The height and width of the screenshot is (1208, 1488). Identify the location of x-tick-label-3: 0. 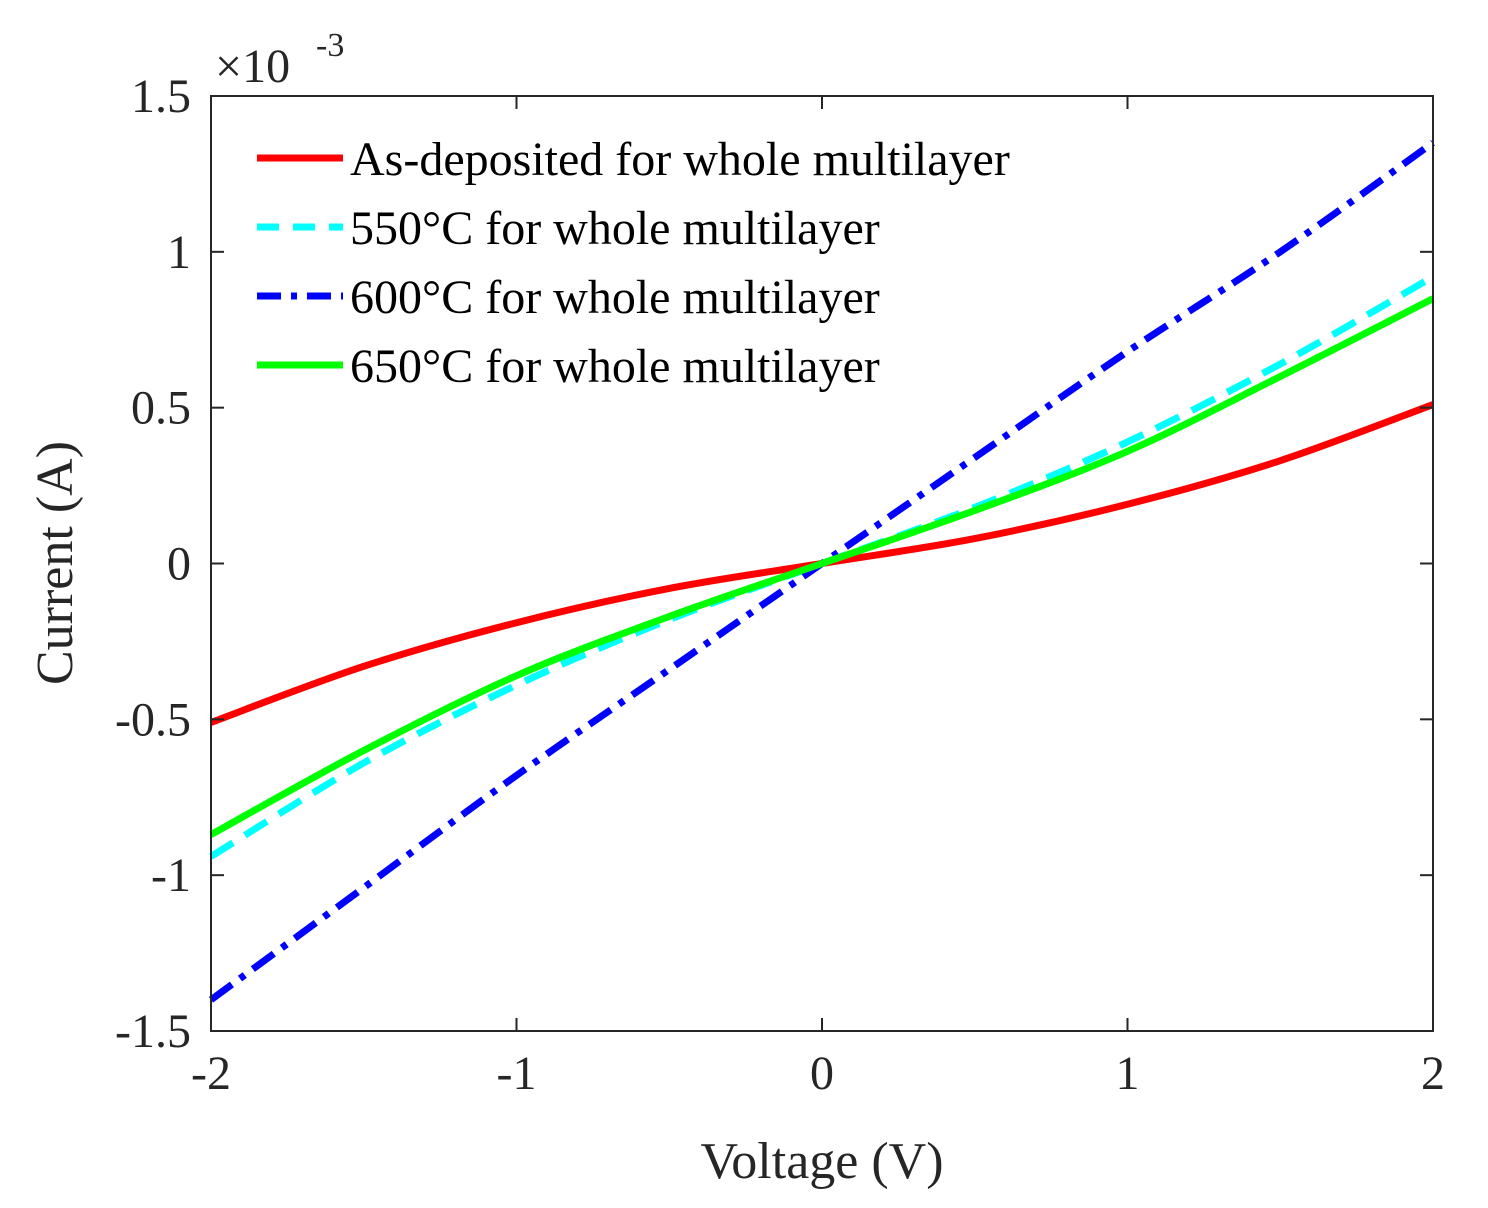
(822, 1073).